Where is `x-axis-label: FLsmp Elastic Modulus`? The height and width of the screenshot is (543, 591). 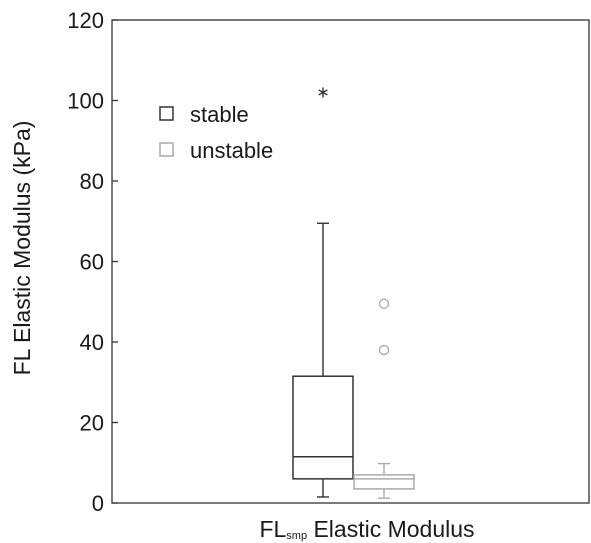 x-axis-label: FLsmp Elastic Modulus is located at coordinates (366, 529).